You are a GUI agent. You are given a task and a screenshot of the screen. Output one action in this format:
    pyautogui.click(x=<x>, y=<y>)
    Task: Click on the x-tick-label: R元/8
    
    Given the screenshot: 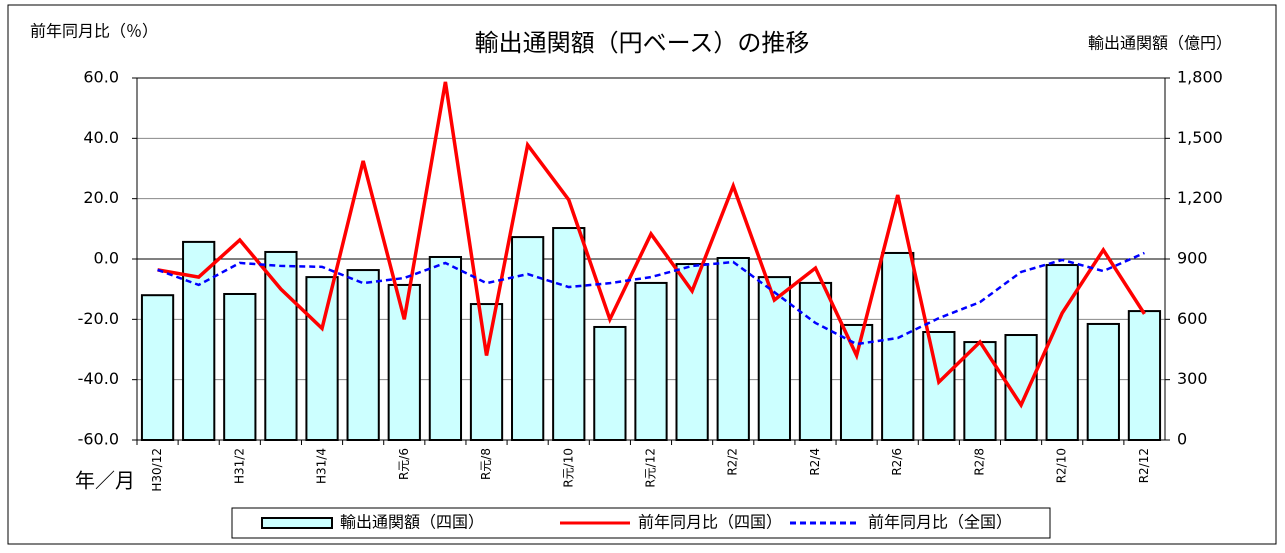 What is the action you would take?
    pyautogui.click(x=486, y=464)
    